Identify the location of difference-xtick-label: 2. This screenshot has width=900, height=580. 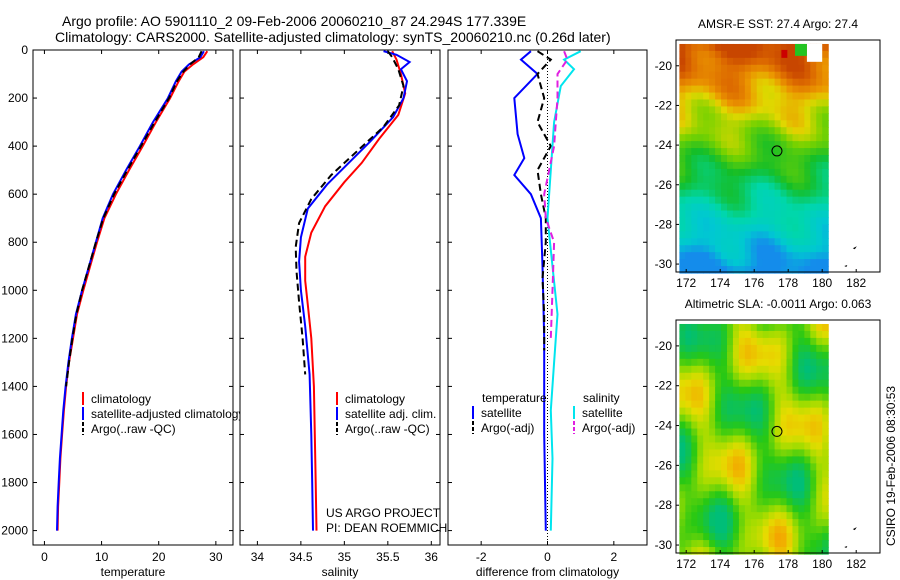
(613, 557).